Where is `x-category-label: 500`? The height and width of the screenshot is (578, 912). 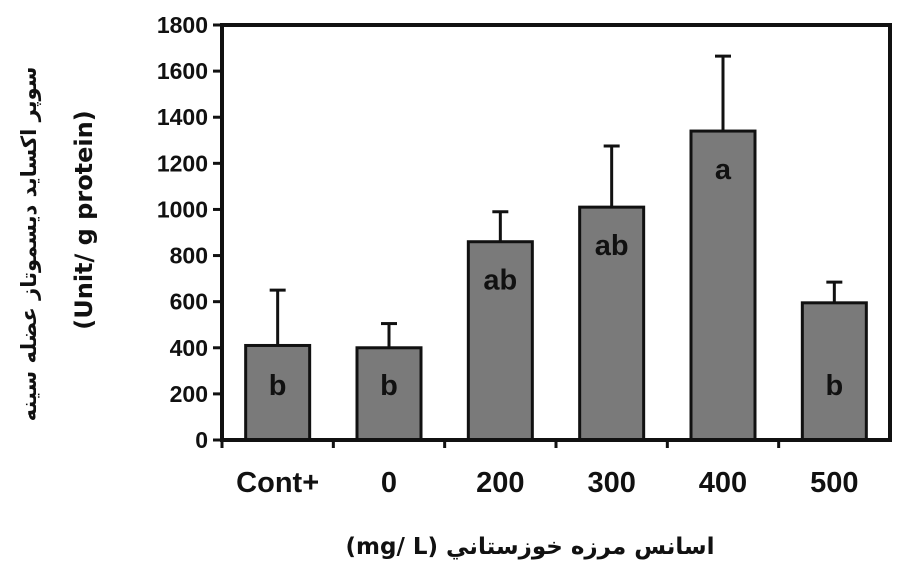
x-category-label: 500 is located at coordinates (834, 483).